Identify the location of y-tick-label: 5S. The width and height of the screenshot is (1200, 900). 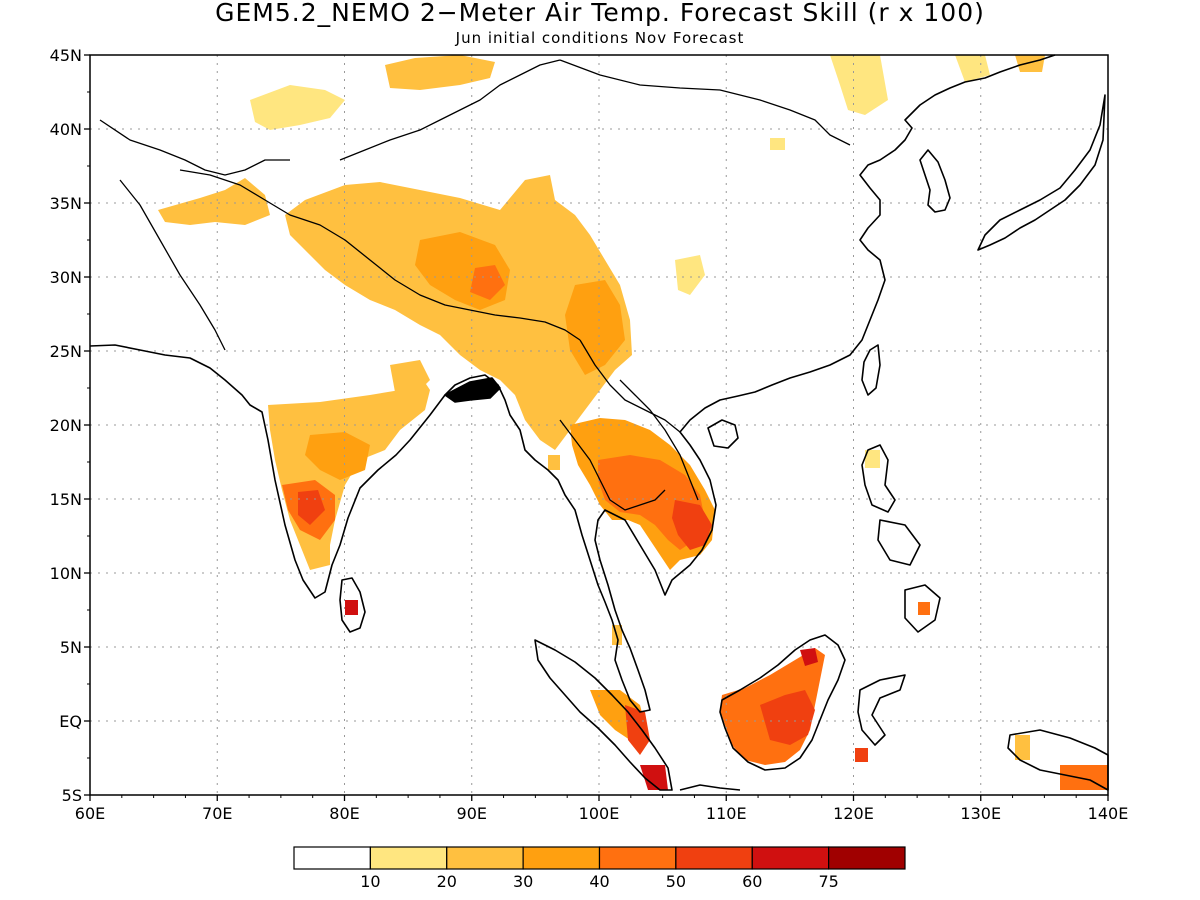
(72, 795).